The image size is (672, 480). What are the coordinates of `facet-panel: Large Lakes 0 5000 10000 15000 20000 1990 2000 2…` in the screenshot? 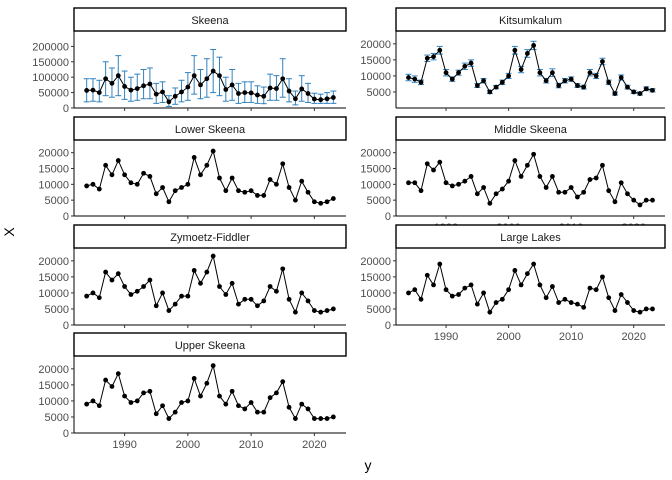 It's located at (513, 283).